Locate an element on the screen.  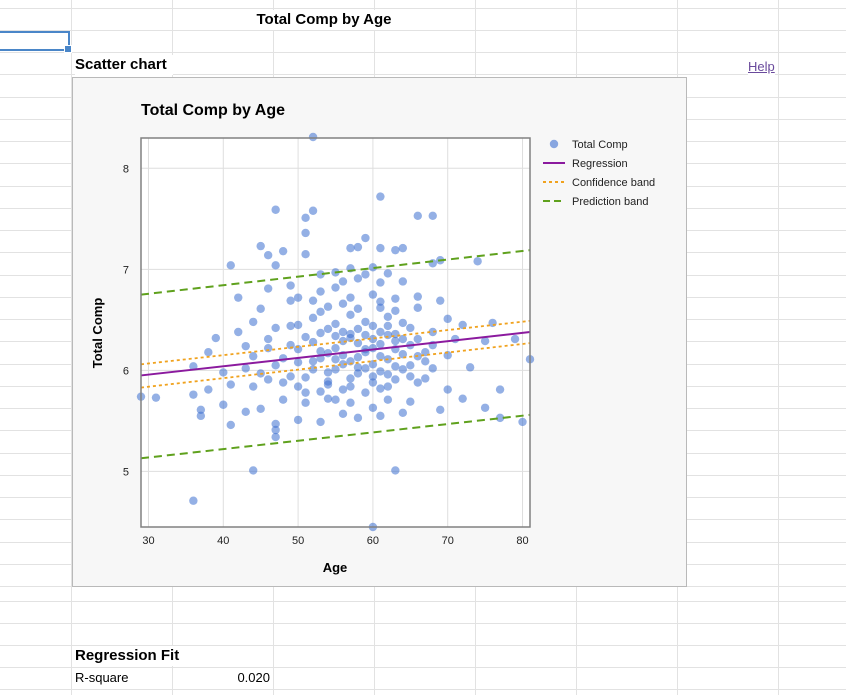
legend-label: Regression is located at coordinates (600, 164).